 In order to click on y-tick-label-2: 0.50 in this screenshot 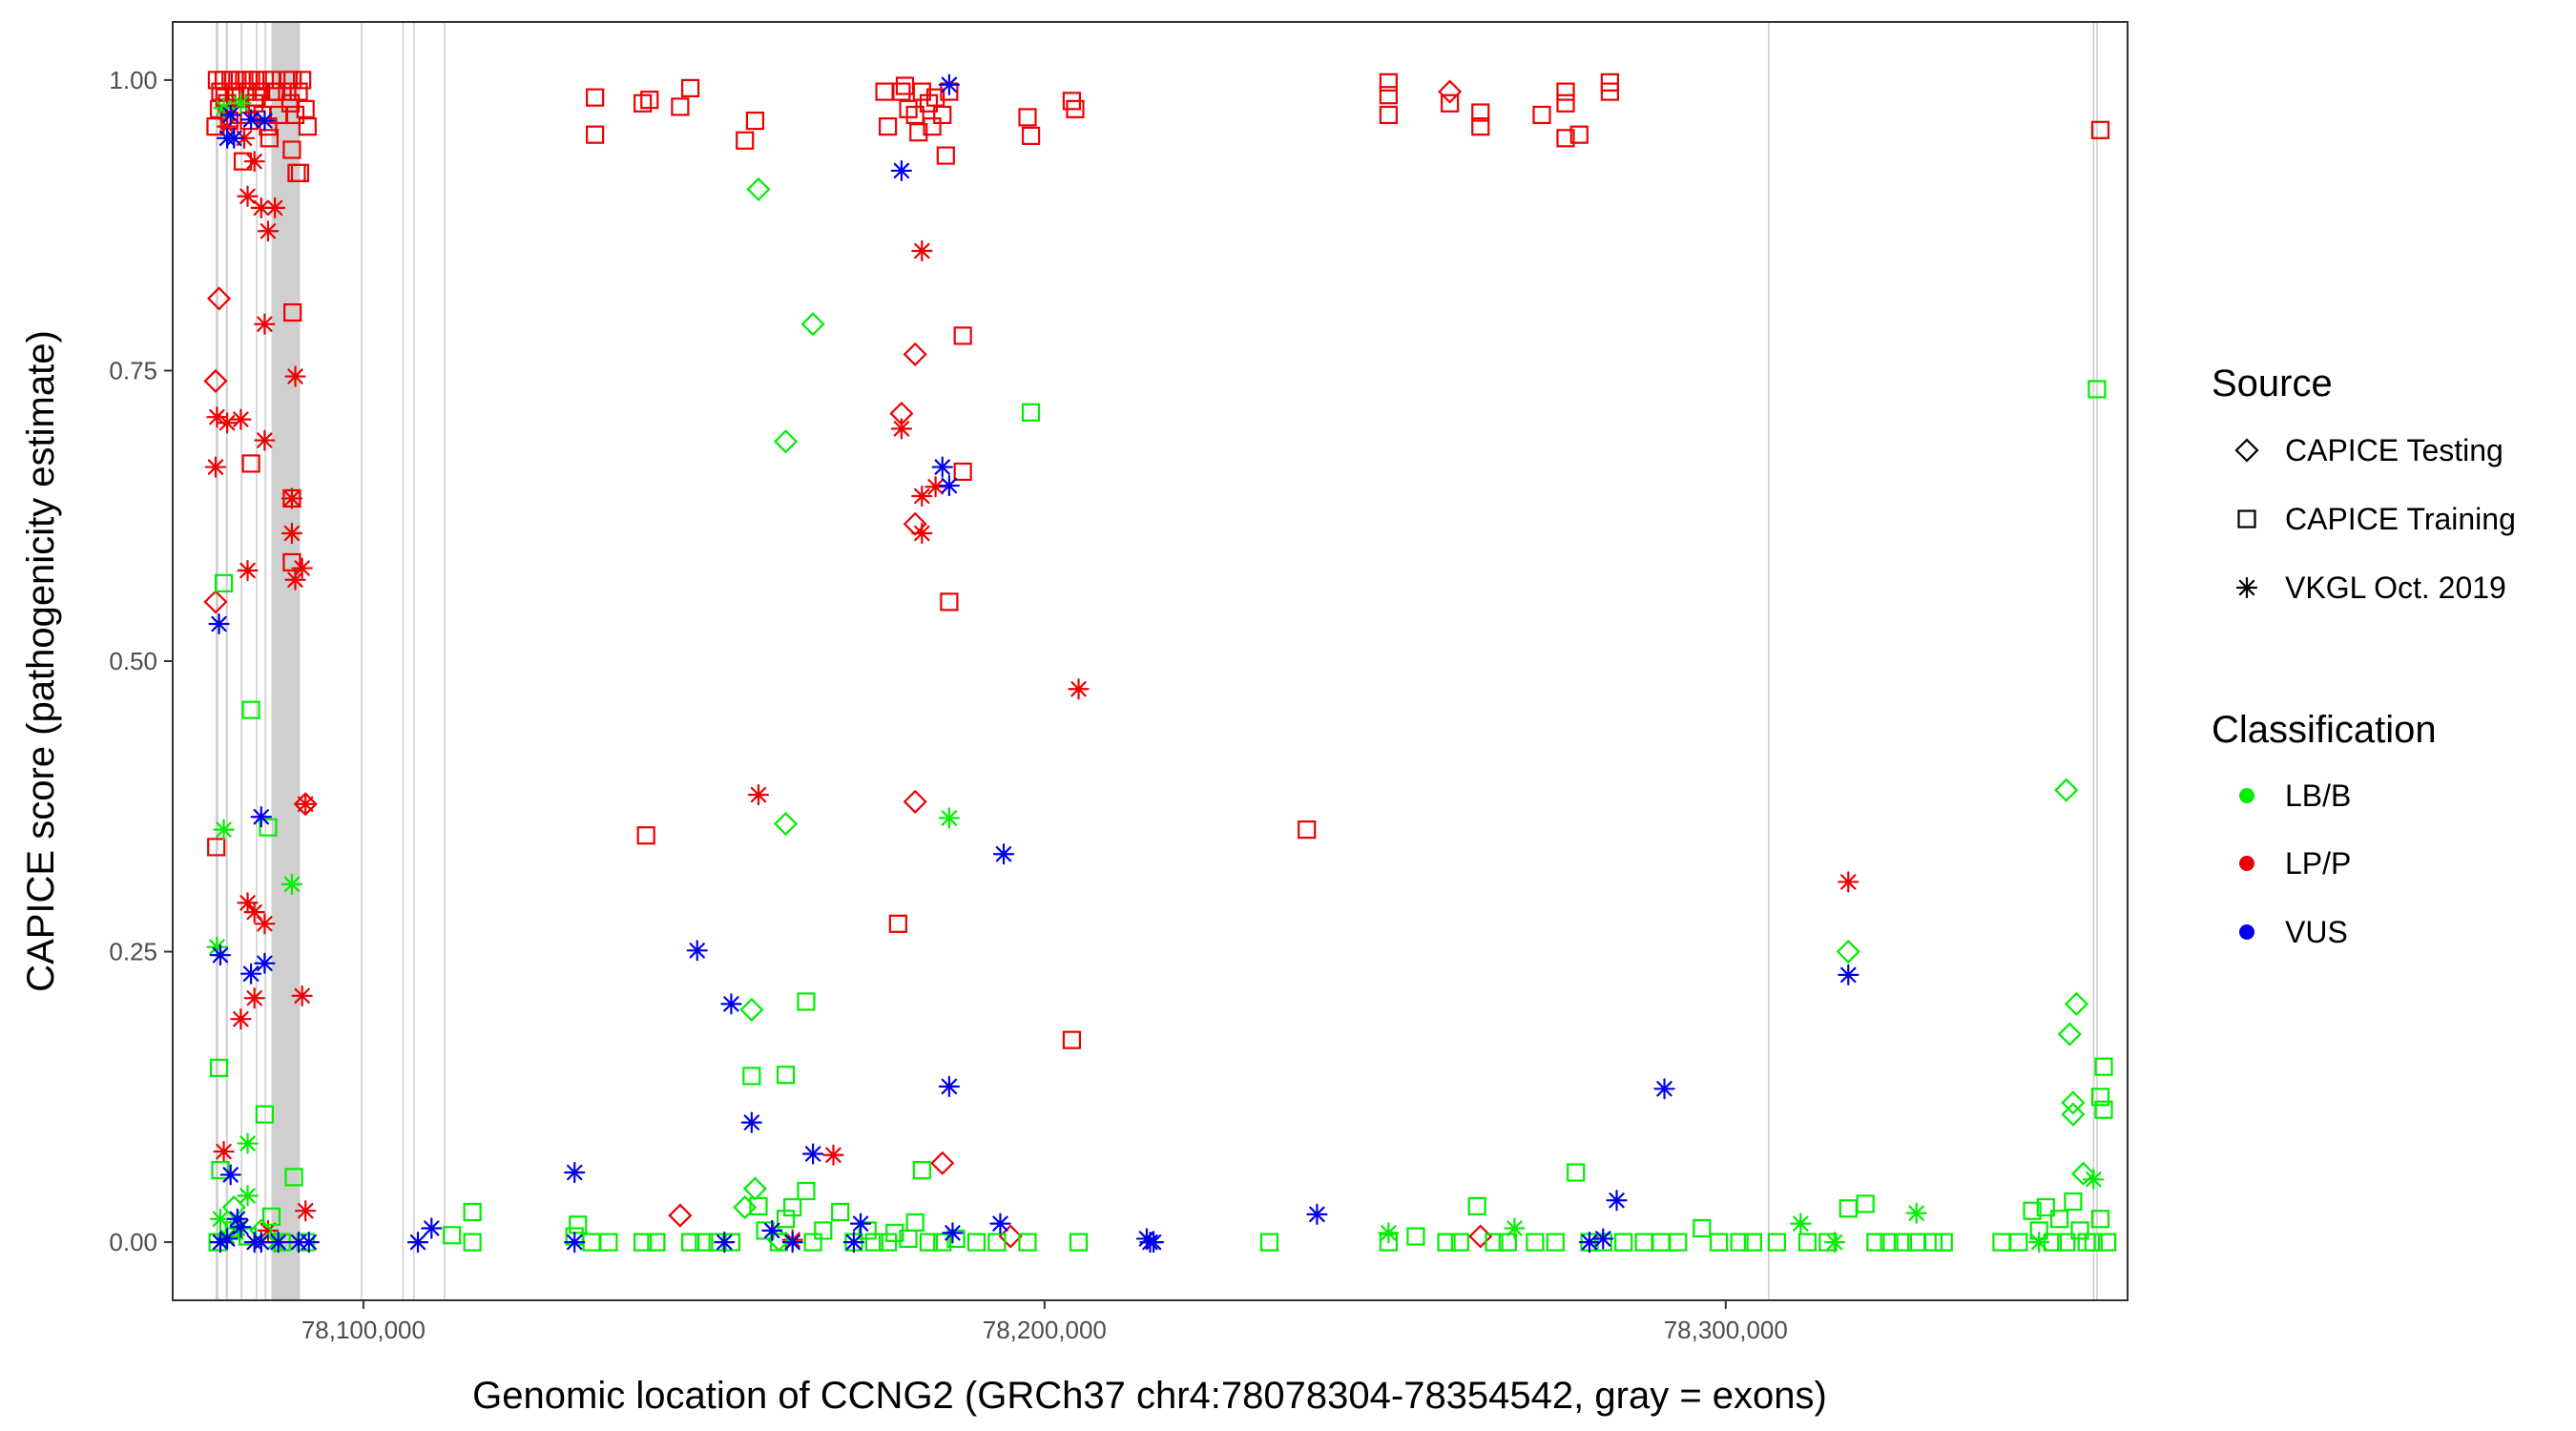, I will do `click(133, 661)`.